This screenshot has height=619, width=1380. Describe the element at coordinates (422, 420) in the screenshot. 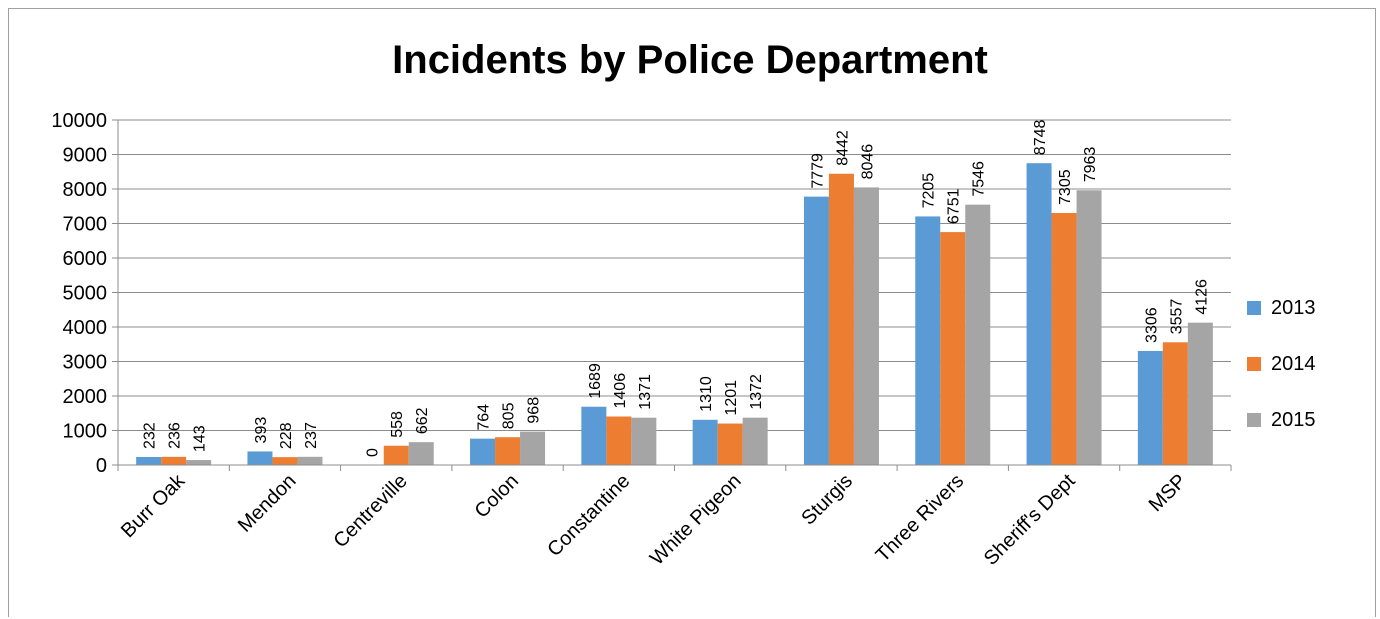

I see `data-label: 662` at that location.